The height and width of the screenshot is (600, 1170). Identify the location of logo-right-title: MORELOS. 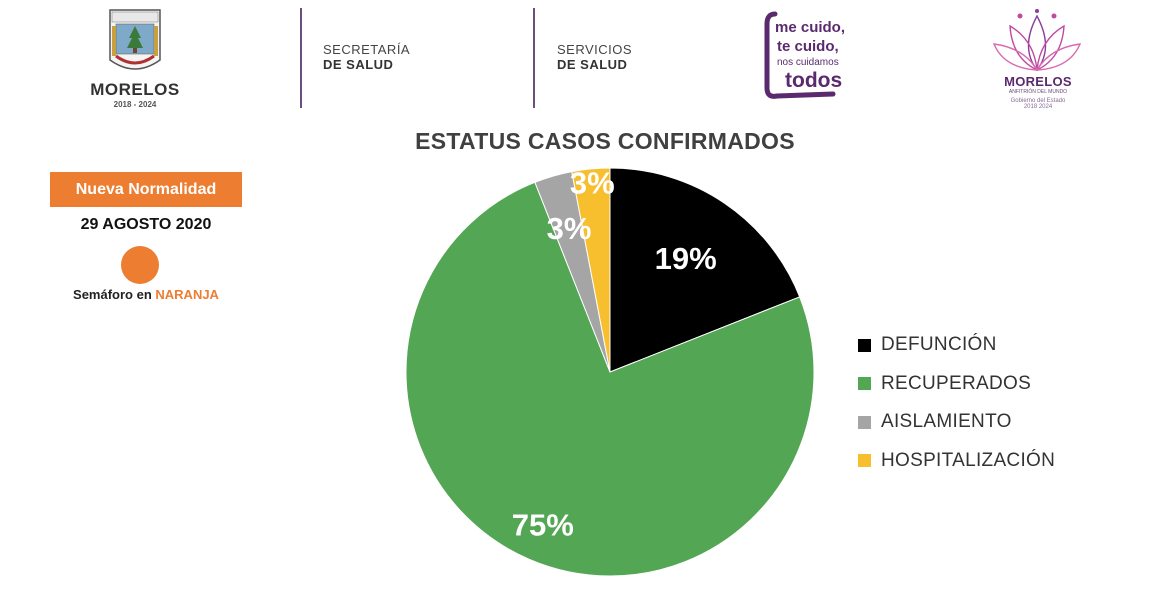
(1038, 81).